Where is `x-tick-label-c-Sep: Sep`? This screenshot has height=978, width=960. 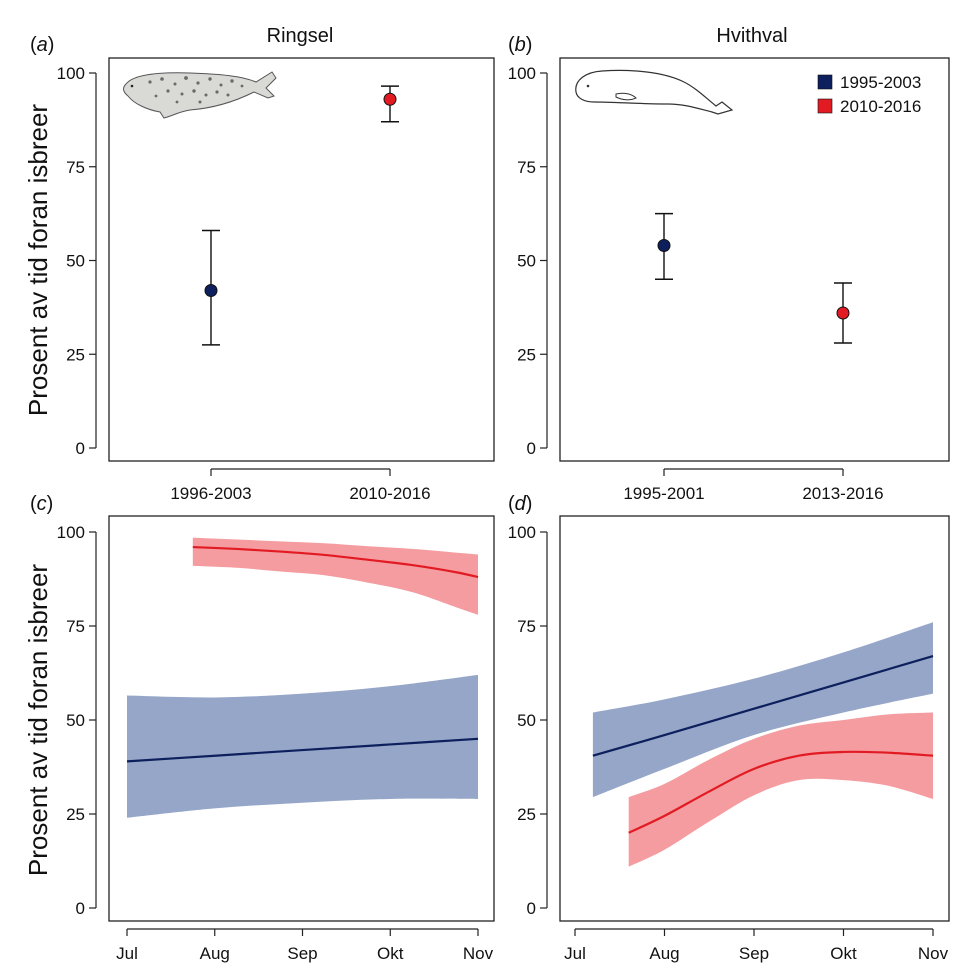
x-tick-label-c-Sep: Sep is located at coordinates (302, 953).